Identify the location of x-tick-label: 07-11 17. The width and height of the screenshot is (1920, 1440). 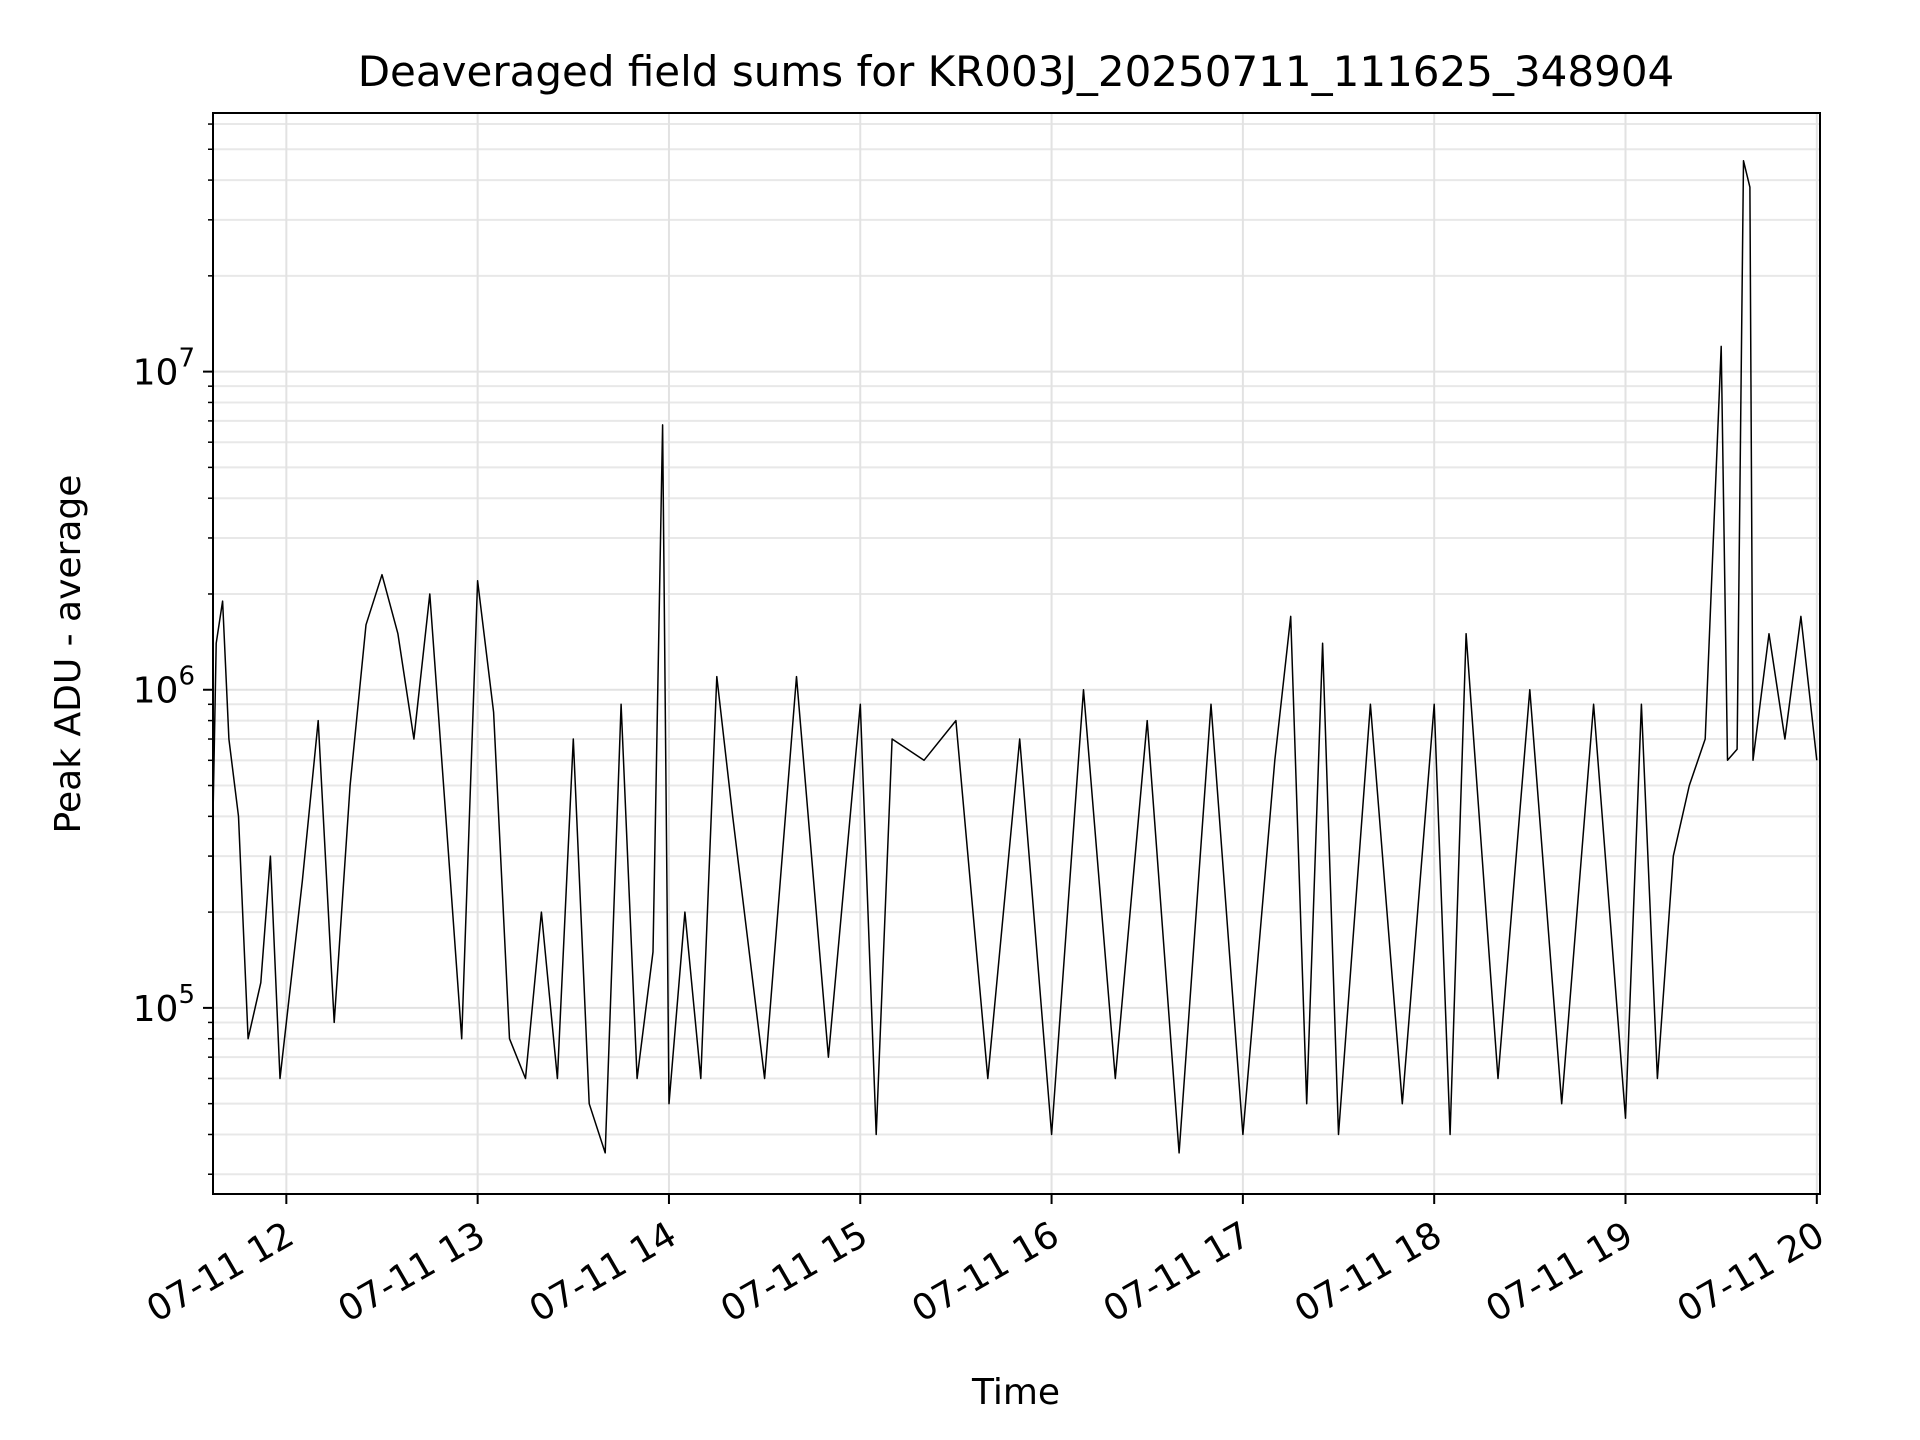
(1177, 1272).